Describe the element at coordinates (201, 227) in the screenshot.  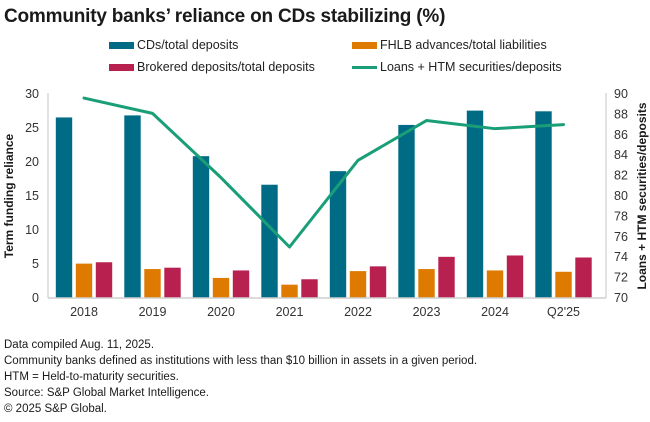
I see `bar-cds-2020` at that location.